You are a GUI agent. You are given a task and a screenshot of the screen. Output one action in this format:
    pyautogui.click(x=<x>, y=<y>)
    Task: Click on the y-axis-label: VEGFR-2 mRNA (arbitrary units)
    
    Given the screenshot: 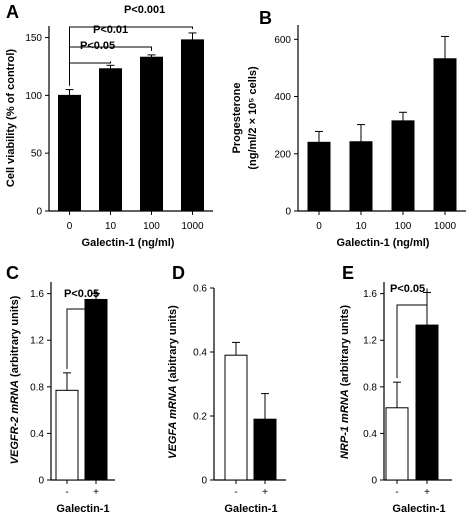 What is the action you would take?
    pyautogui.click(x=15, y=379)
    